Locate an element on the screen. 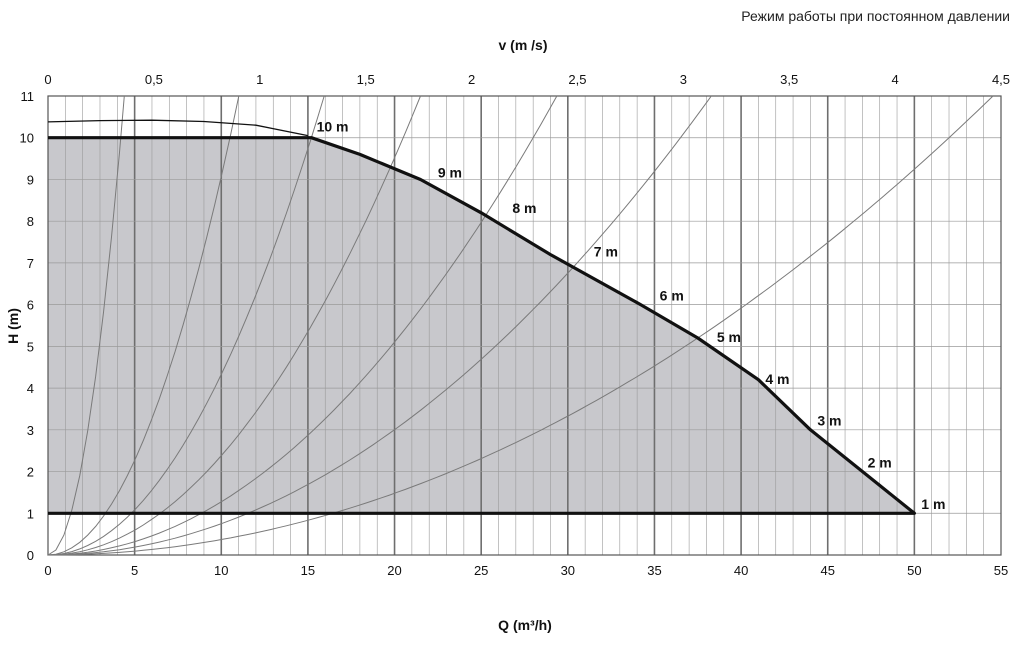 The image size is (1024, 647). curve-label: 2 m is located at coordinates (880, 462).